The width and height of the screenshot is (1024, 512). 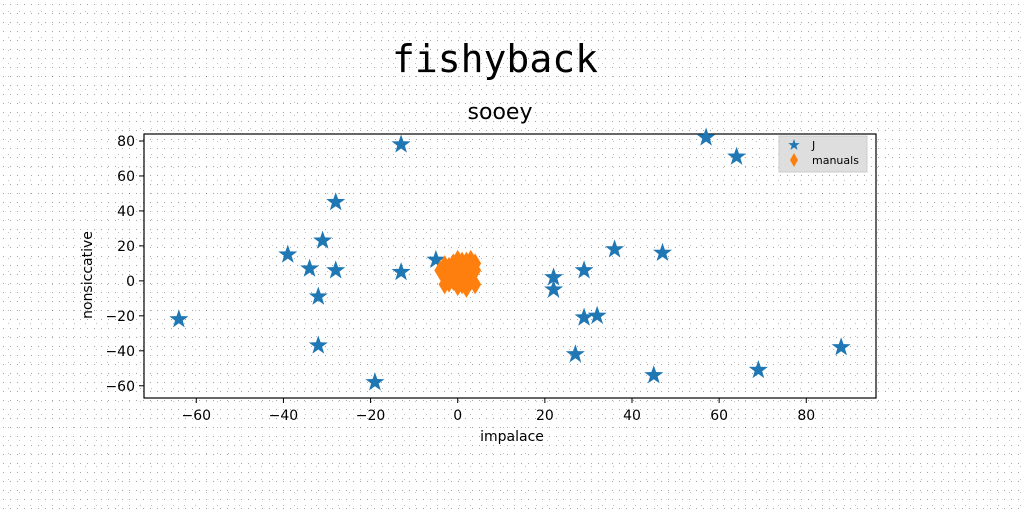 I want to click on x-tick-label: 80, so click(x=806, y=416).